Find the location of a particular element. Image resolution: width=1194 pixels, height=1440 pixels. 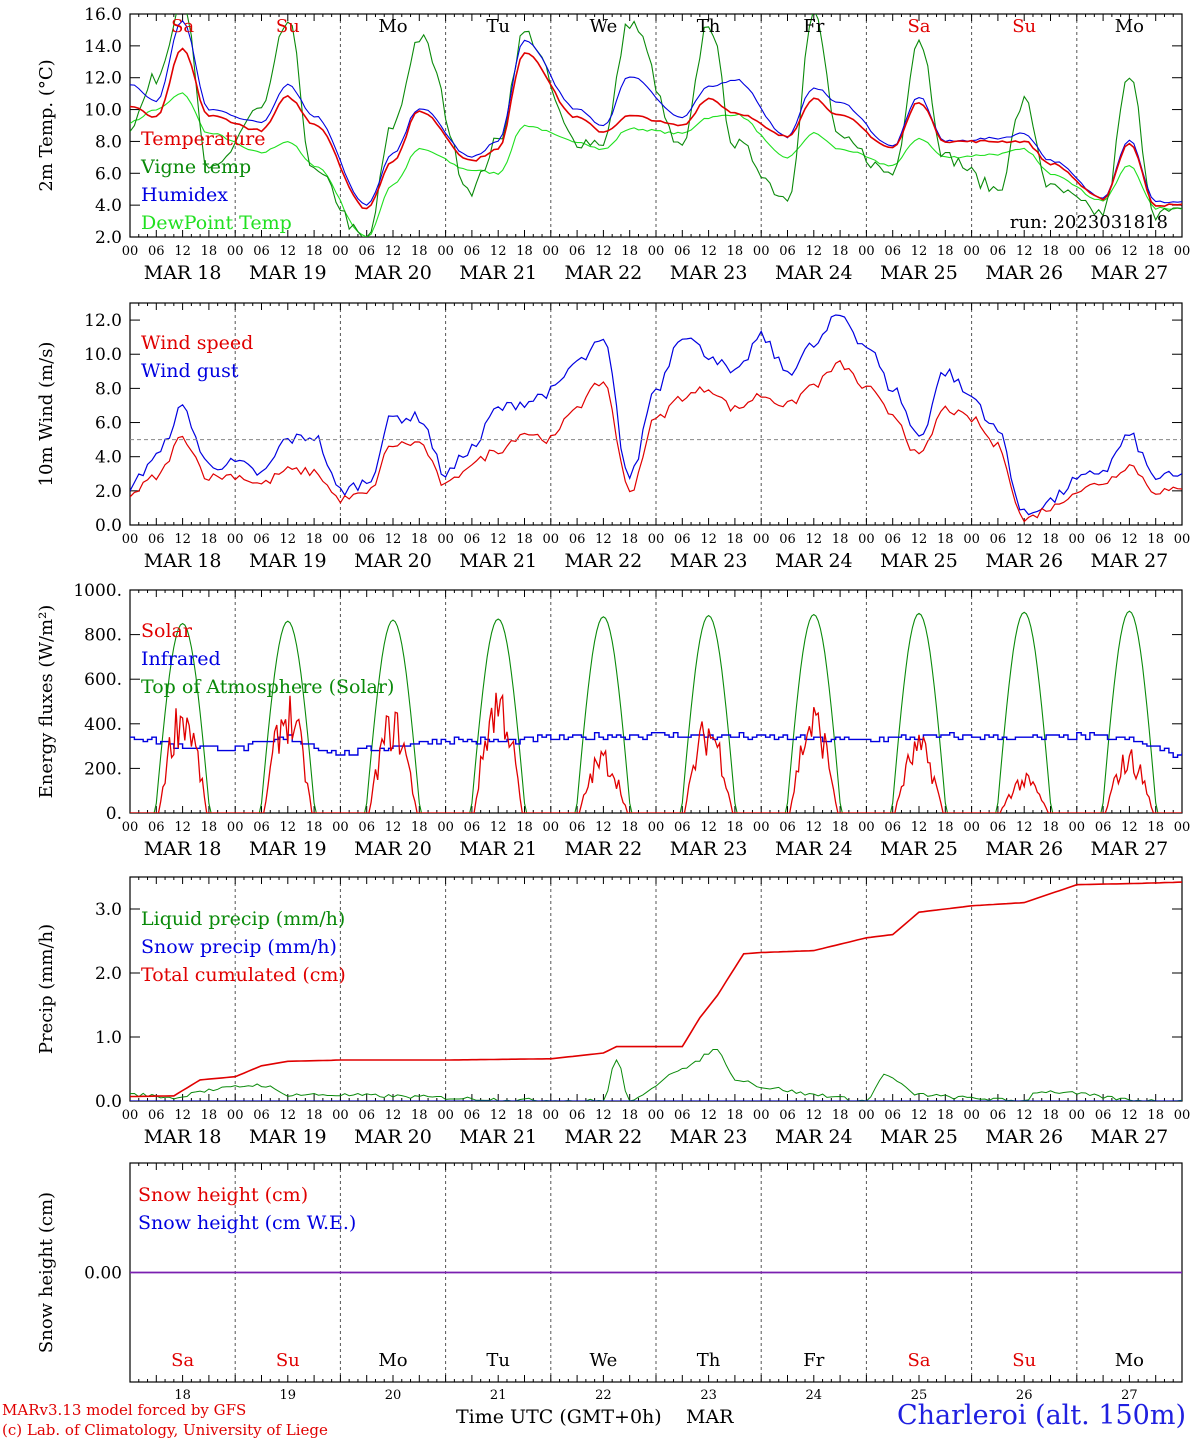

series-line-wind-gust is located at coordinates (656, 415).